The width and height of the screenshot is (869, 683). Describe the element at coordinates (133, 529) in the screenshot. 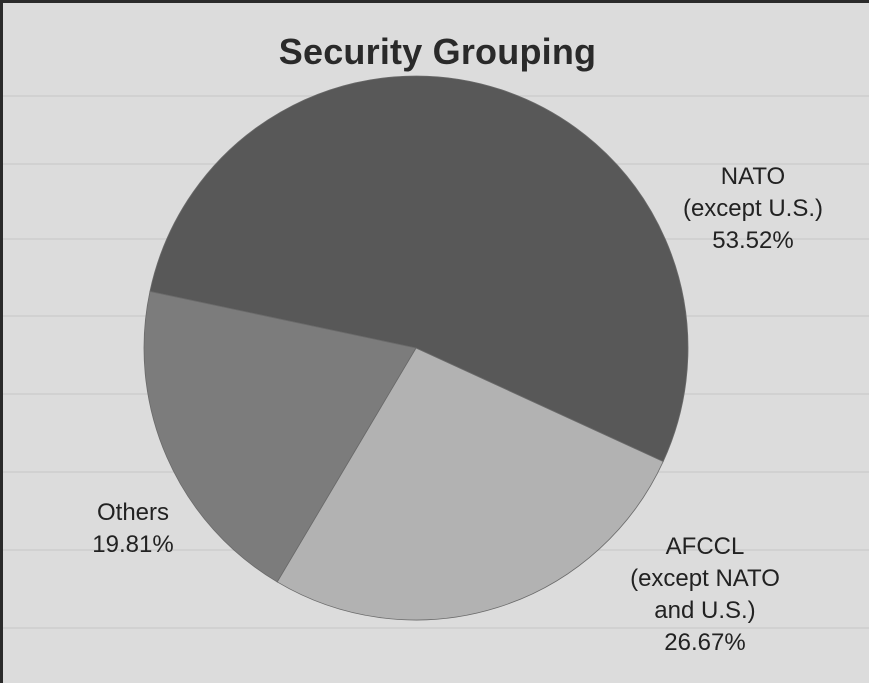

I see `slice-label-others: Others 19.81%` at that location.